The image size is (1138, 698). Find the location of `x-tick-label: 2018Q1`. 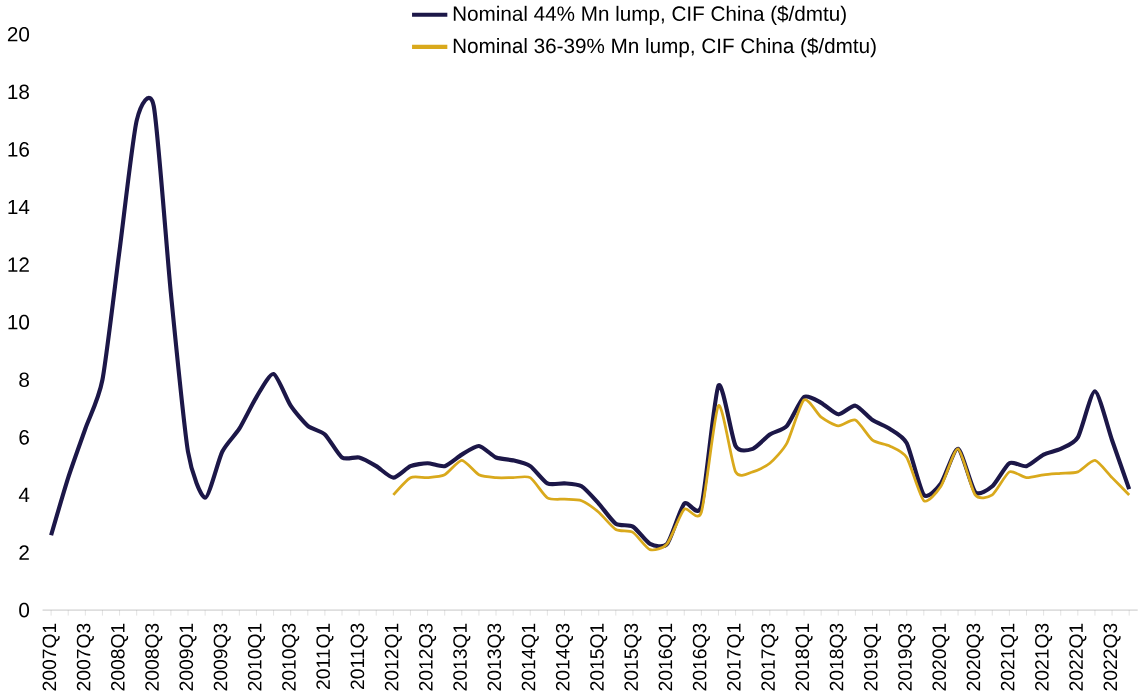

x-tick-label: 2018Q1 is located at coordinates (804, 657).